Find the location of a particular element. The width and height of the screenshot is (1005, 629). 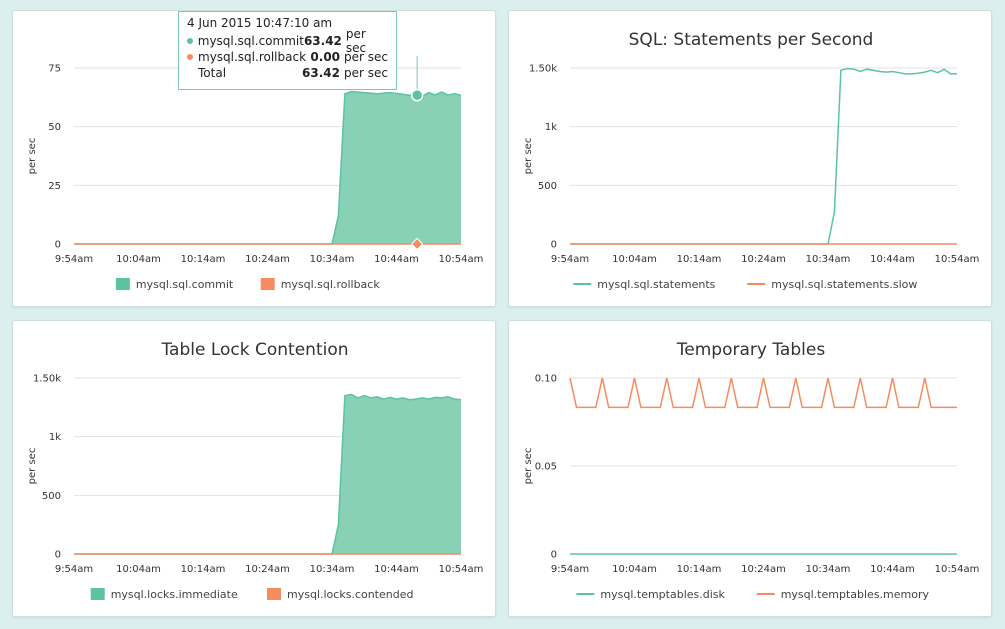

tooltip-total-name: Total is located at coordinates (212, 73).